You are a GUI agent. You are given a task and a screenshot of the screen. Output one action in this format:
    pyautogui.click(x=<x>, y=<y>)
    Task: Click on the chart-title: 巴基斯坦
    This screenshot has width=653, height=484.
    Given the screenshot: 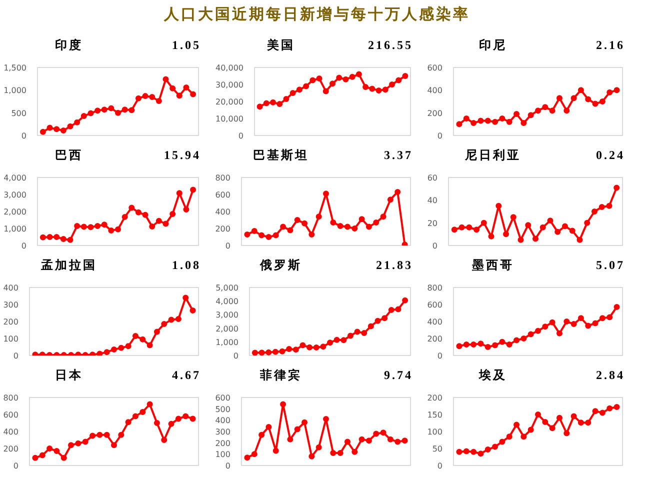 What is the action you would take?
    pyautogui.click(x=281, y=155)
    